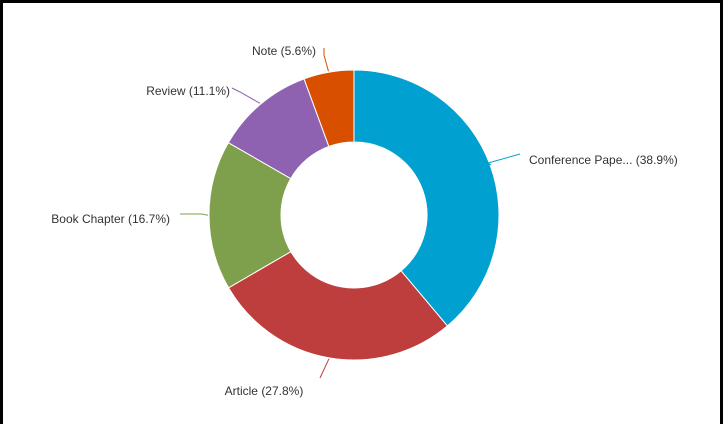 This screenshot has width=723, height=424. I want to click on slice-label-1: Conference Pape... (38.9%), so click(603, 160).